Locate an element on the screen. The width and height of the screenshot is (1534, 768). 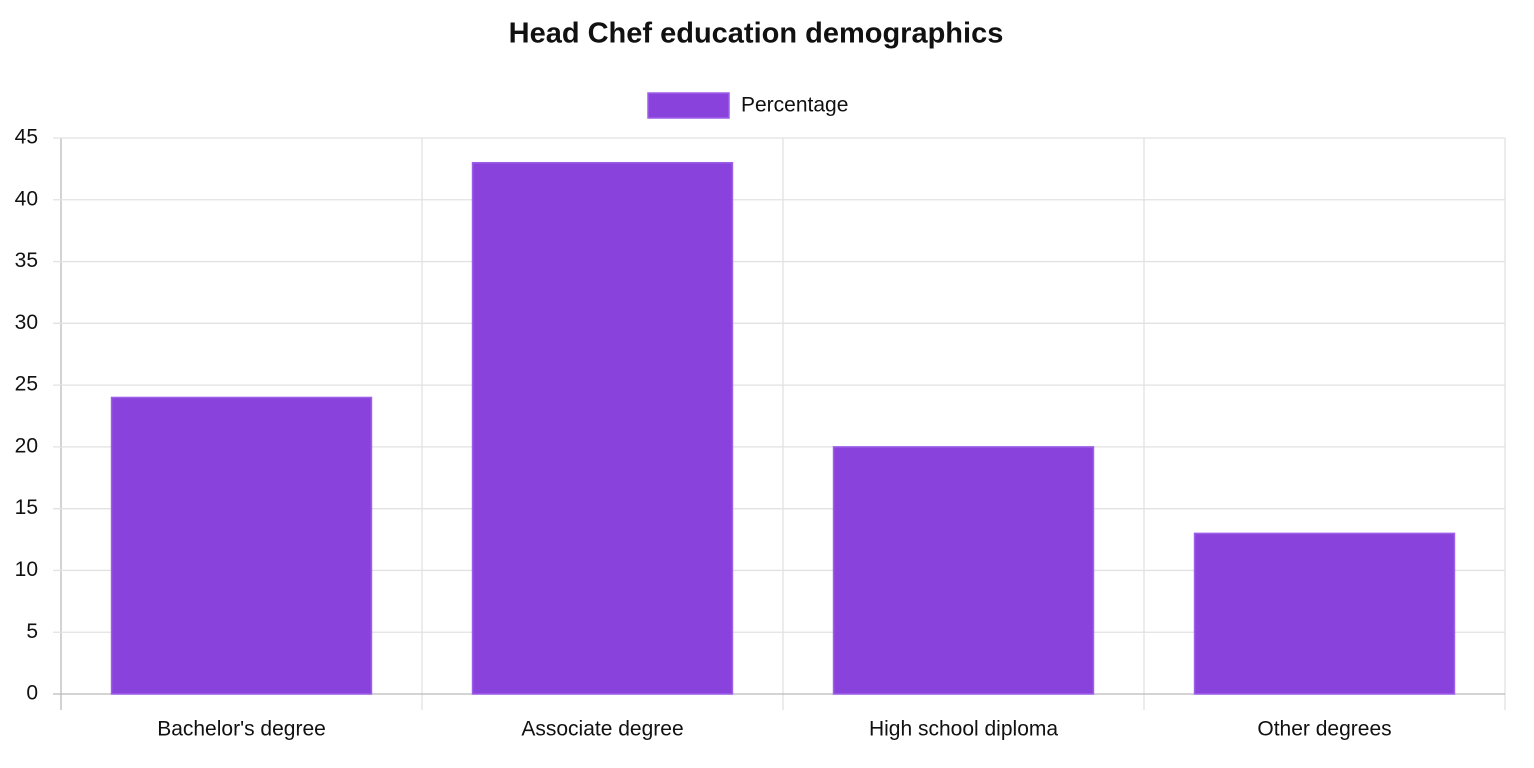
y-tick-label: 30 is located at coordinates (26, 322).